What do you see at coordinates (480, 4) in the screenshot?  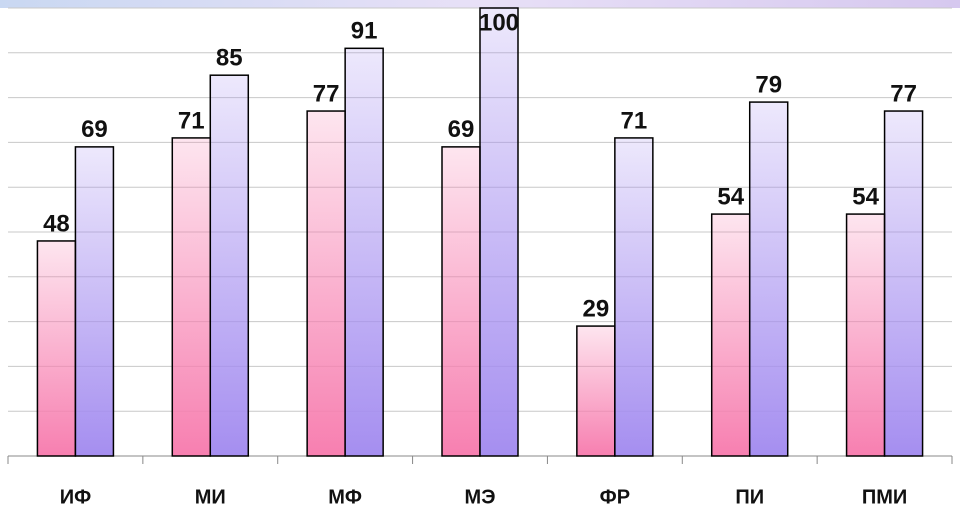 I see `header-decoration` at bounding box center [480, 4].